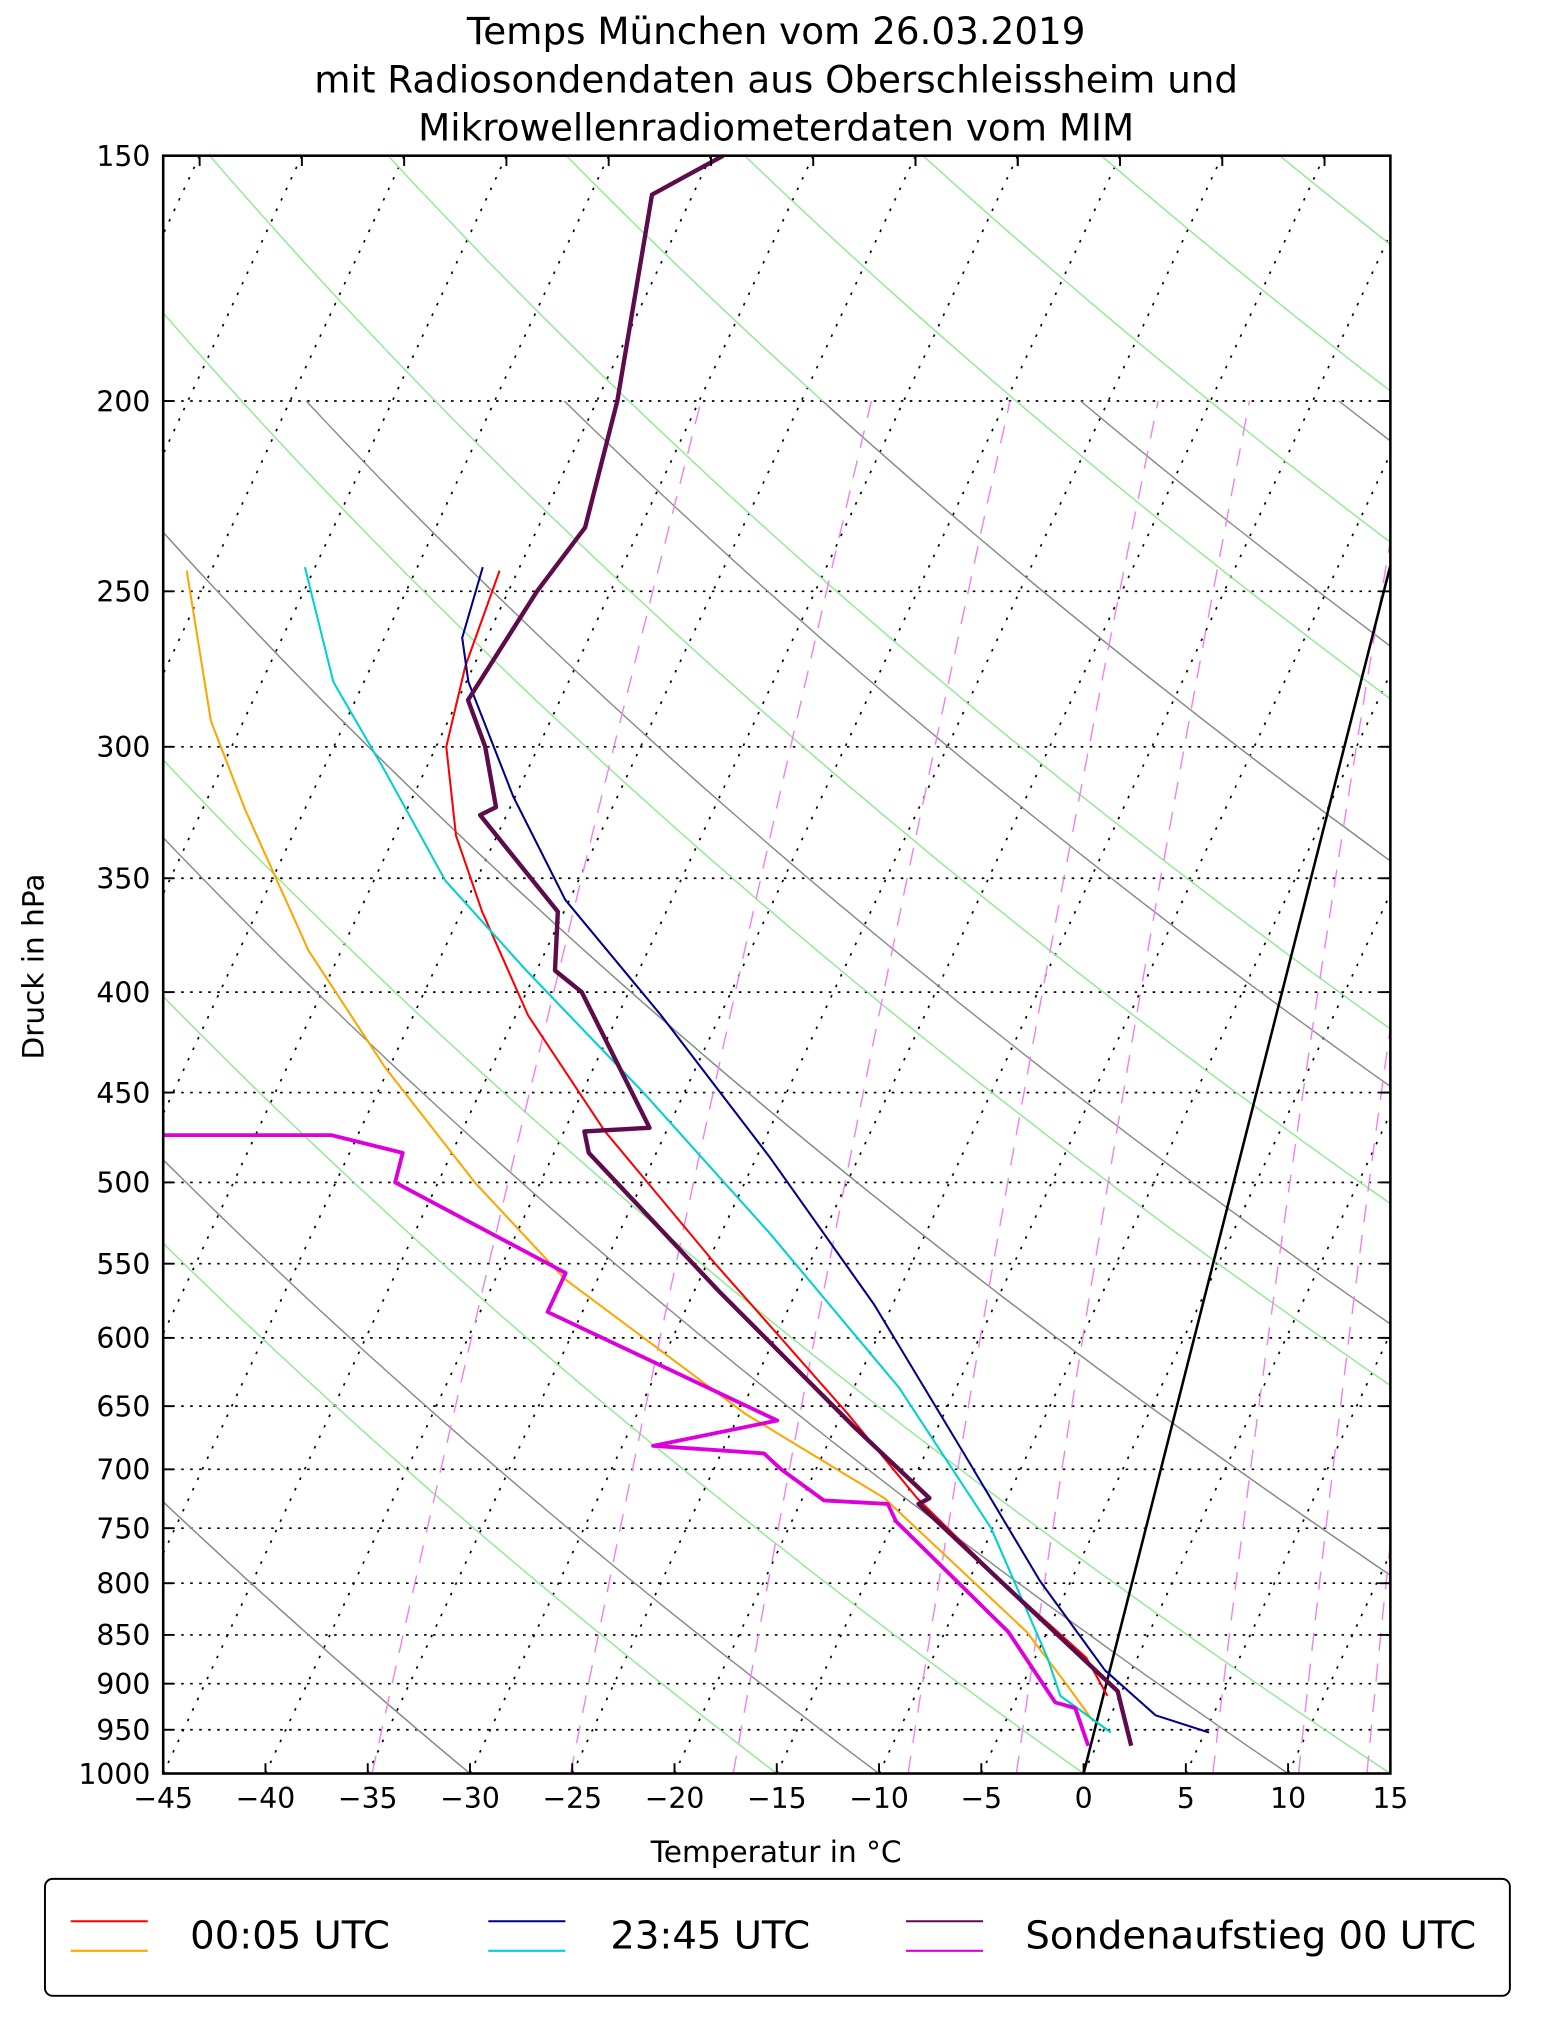  I want to click on y-tick-label: 1000, so click(114, 1774).